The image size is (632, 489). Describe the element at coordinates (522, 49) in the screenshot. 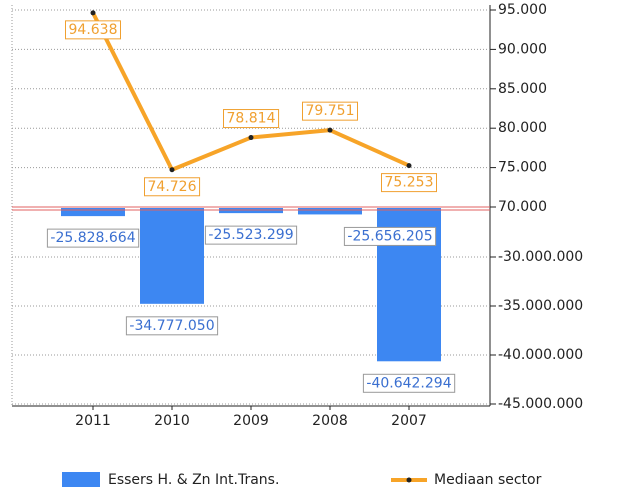

I see `y-tick-label: 90.000` at that location.